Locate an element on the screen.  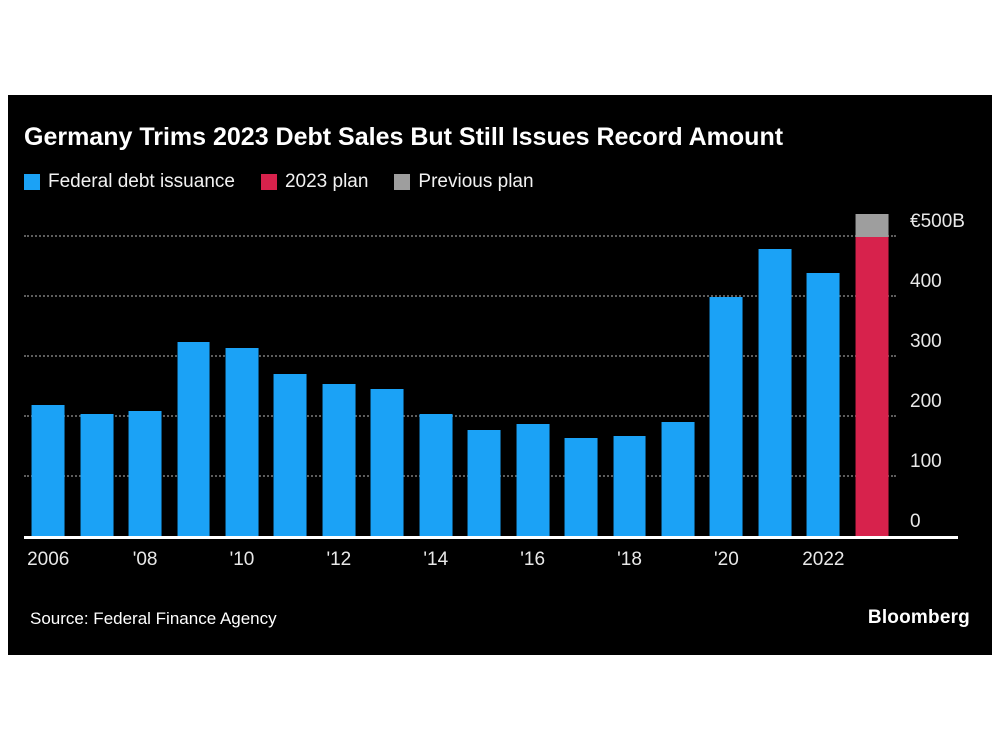
bar-2011 is located at coordinates (290, 455).